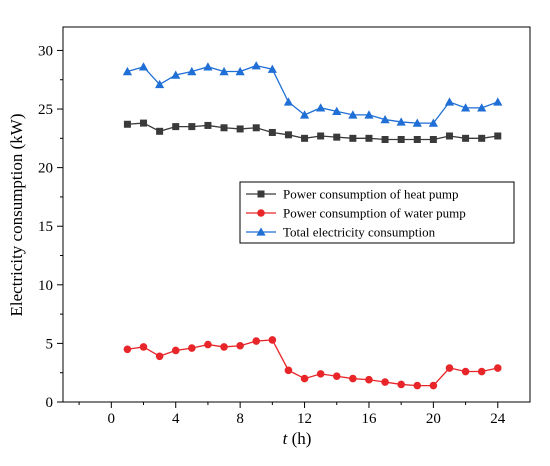 The image size is (550, 466). I want to click on legend-label: Total electricity consumption, so click(359, 232).